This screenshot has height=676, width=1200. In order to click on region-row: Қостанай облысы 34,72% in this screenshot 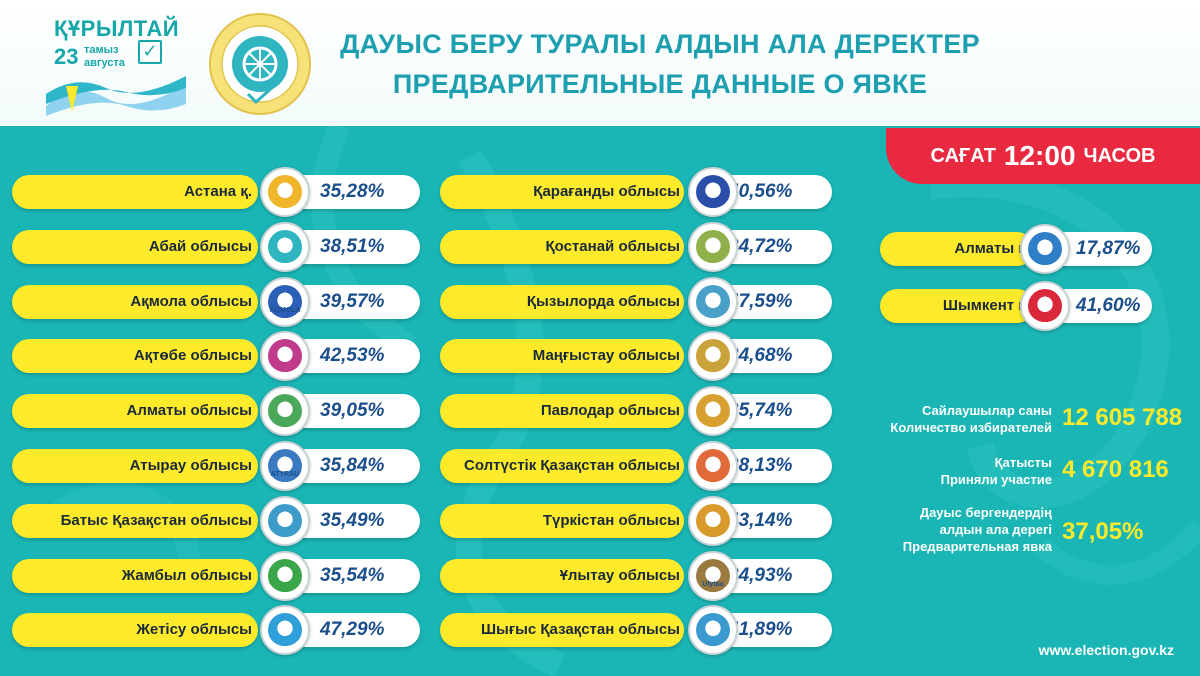, I will do `click(636, 247)`.